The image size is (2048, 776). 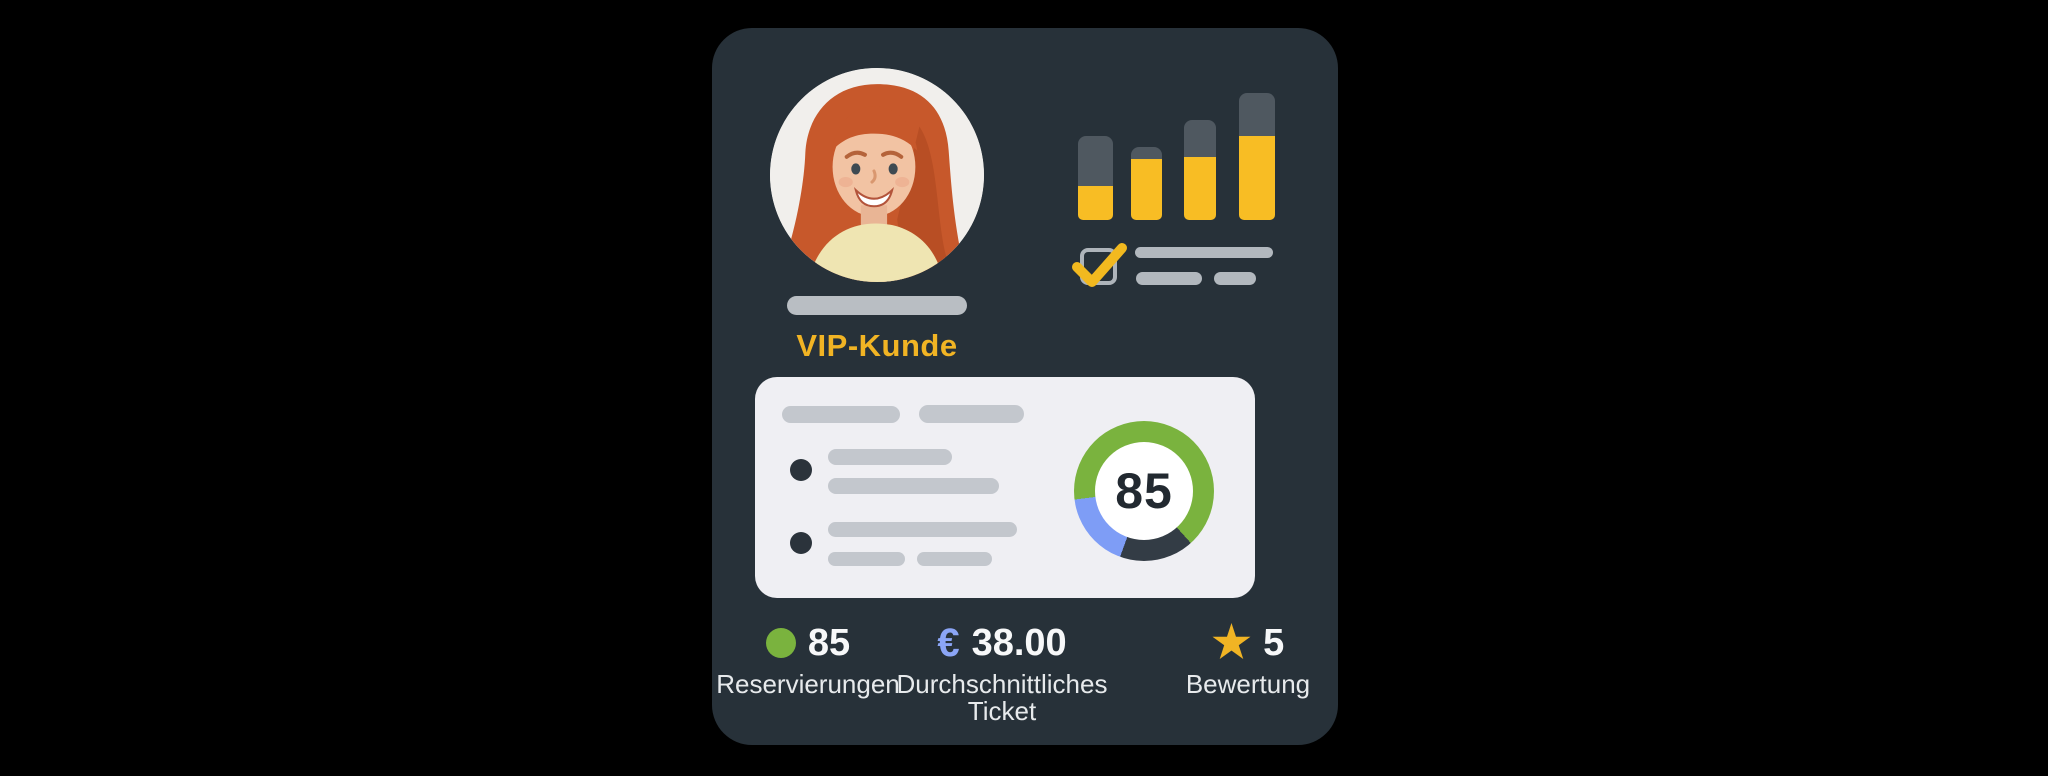 I want to click on mini-bar-chart-icon, so click(x=1025, y=158).